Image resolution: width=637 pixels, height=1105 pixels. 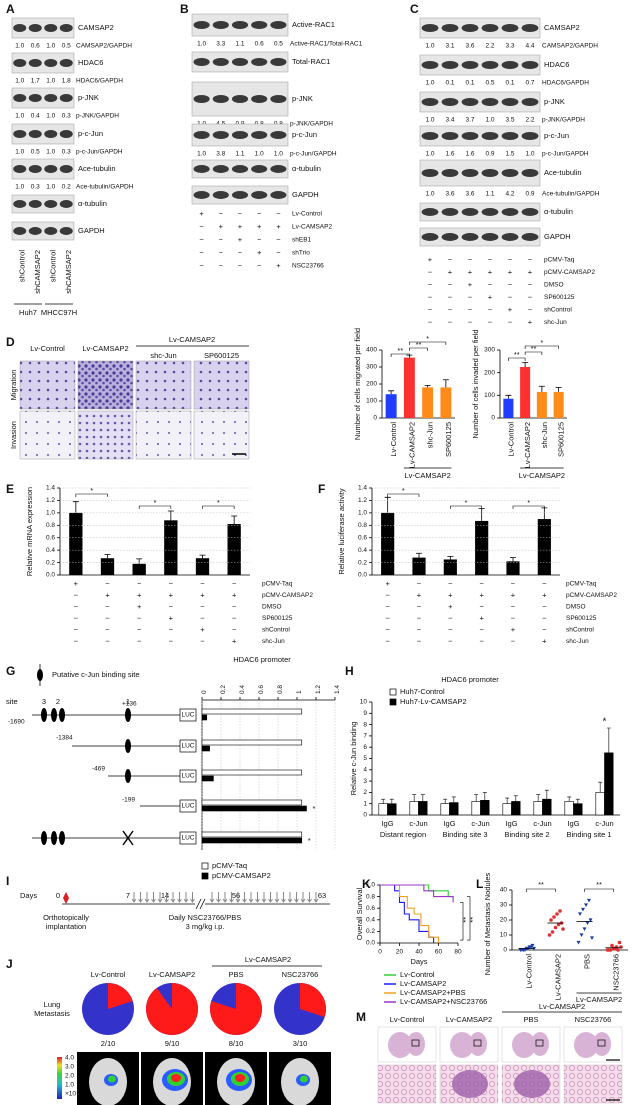 What do you see at coordinates (365, 758) in the screenshot?
I see `y-tick-label: 5` at bounding box center [365, 758].